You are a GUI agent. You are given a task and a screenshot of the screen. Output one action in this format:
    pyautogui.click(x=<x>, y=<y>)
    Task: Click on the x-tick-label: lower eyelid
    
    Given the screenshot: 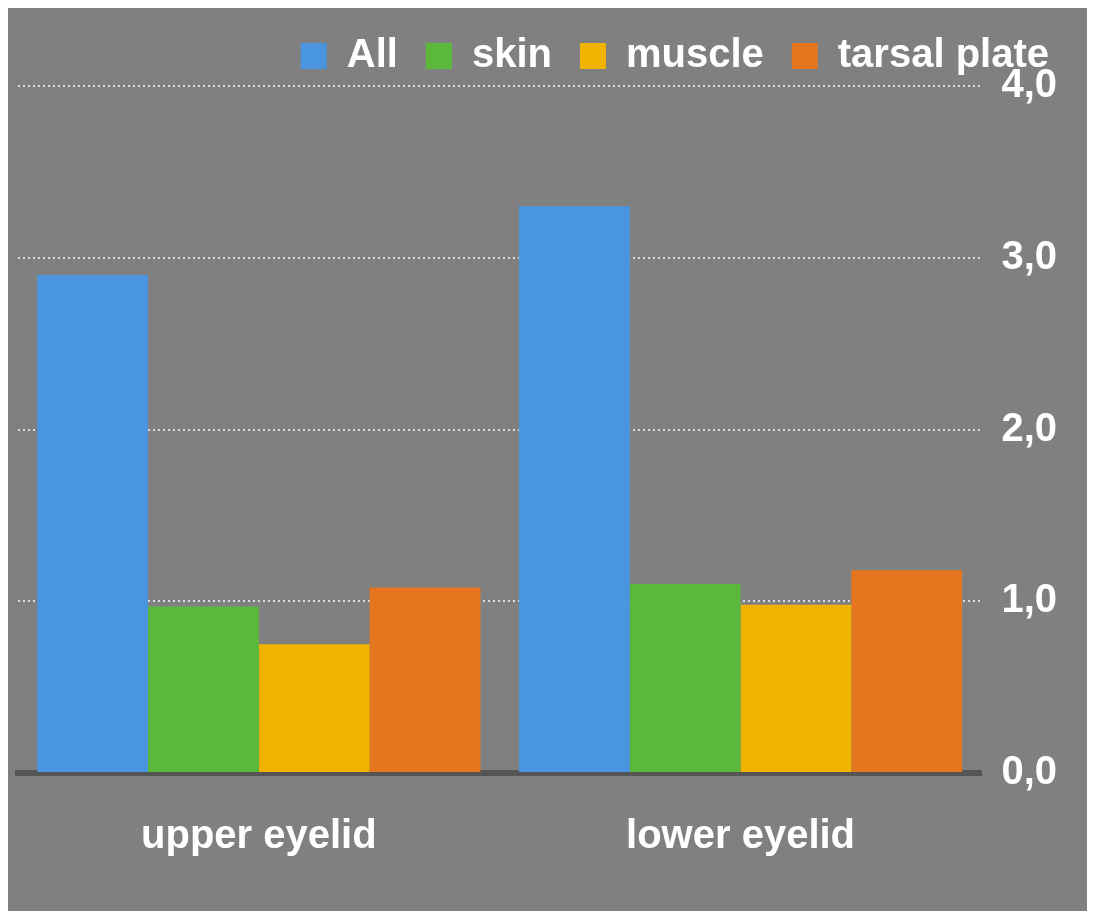 What is the action you would take?
    pyautogui.click(x=741, y=834)
    